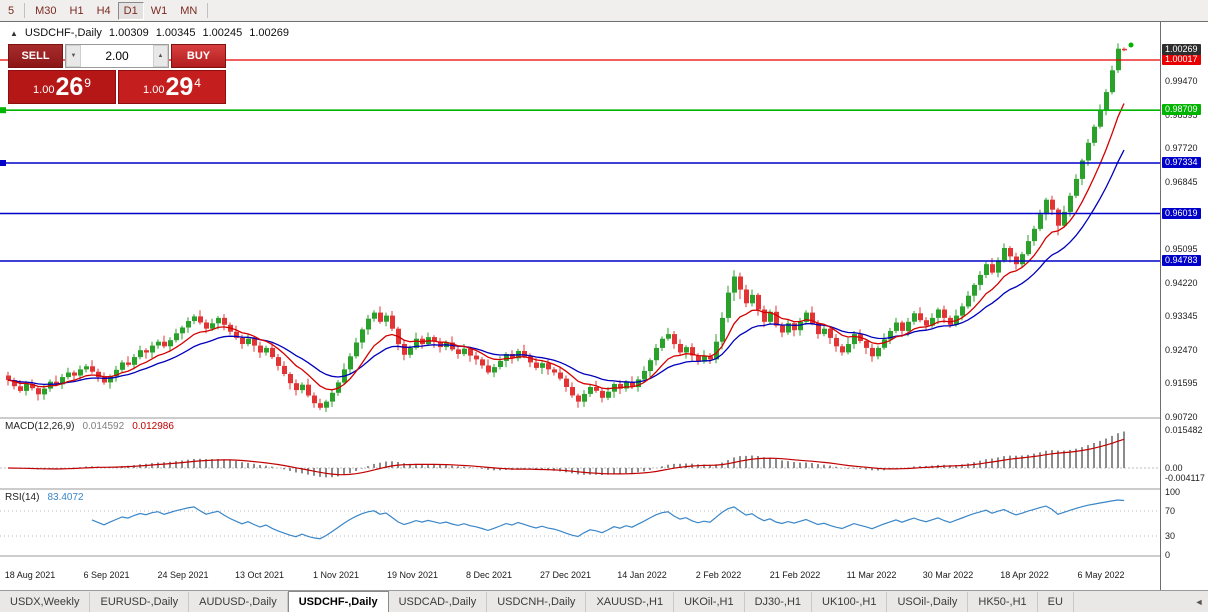  I want to click on price-axis-label: 0.96845, so click(1181, 181).